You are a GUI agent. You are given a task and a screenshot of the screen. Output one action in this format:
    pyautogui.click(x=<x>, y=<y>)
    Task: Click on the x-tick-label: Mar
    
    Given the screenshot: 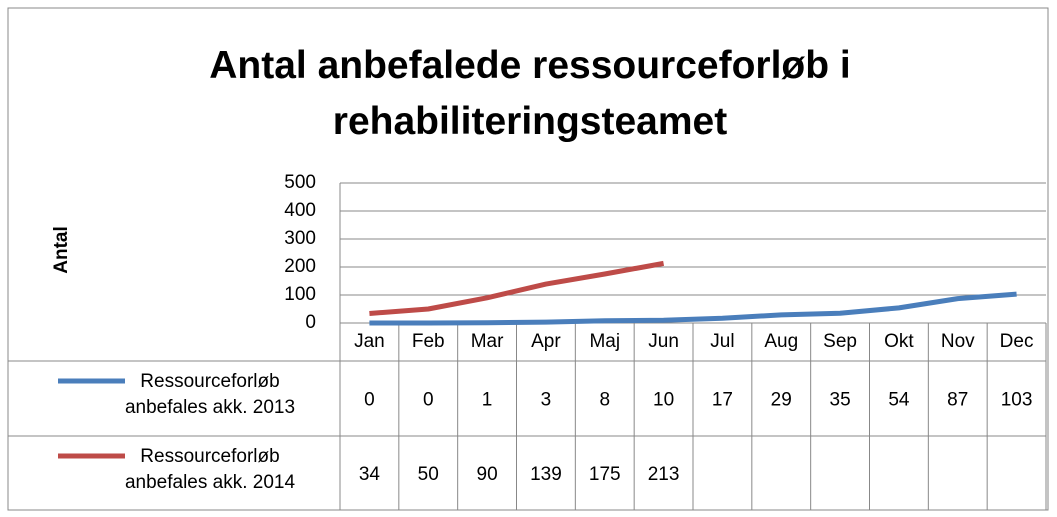 What is the action you would take?
    pyautogui.click(x=487, y=341)
    